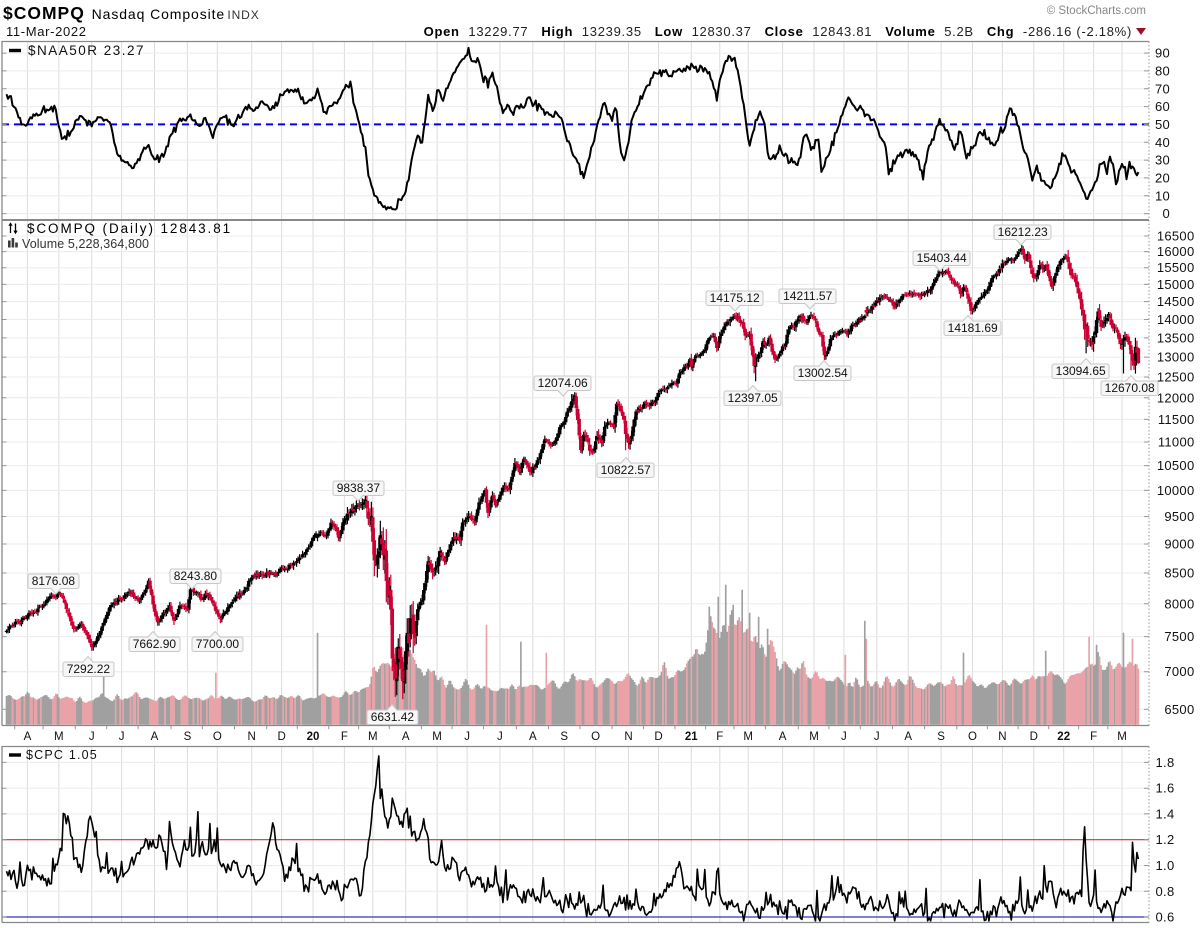  I want to click on svg-text: 7662.90, so click(155, 644).